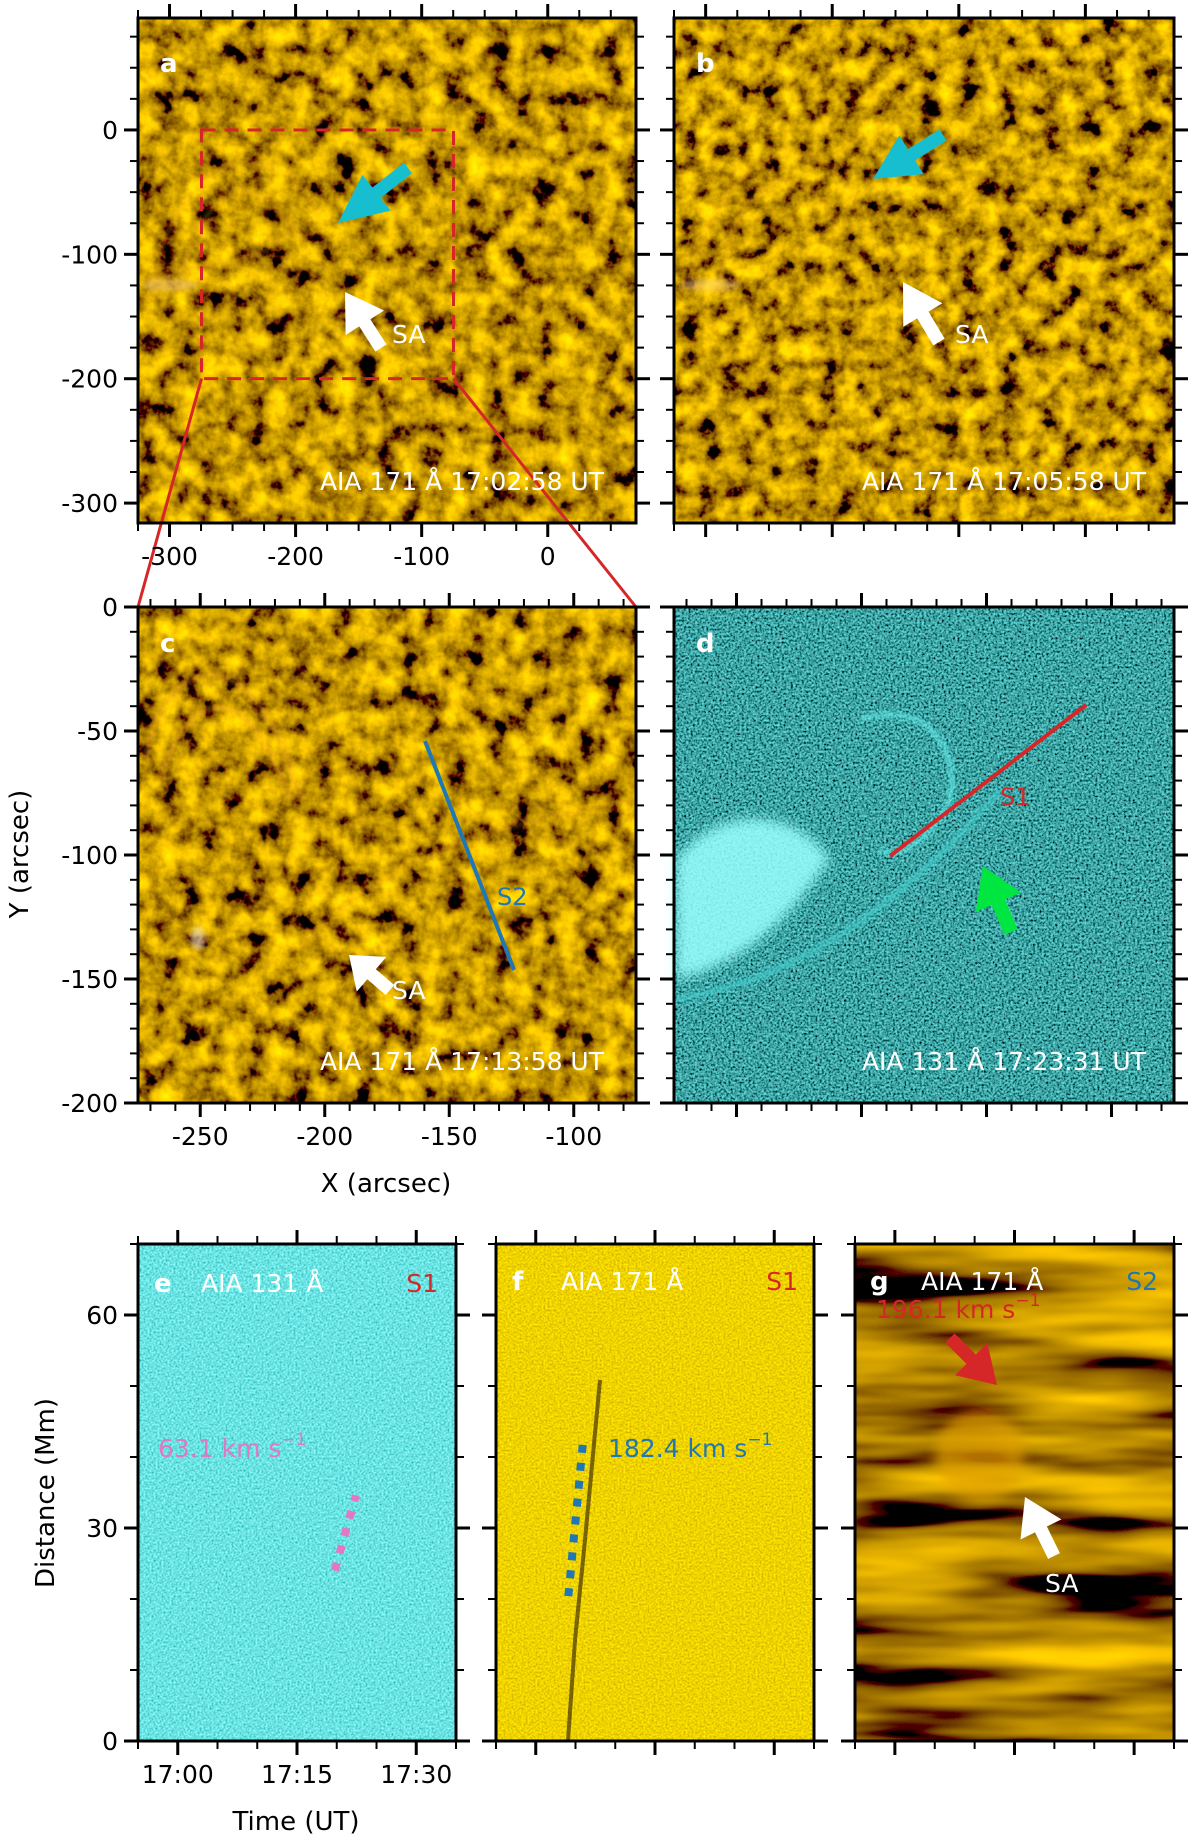 Image resolution: width=1200 pixels, height=1842 pixels. I want to click on zoom-connector-right, so click(545, 492).